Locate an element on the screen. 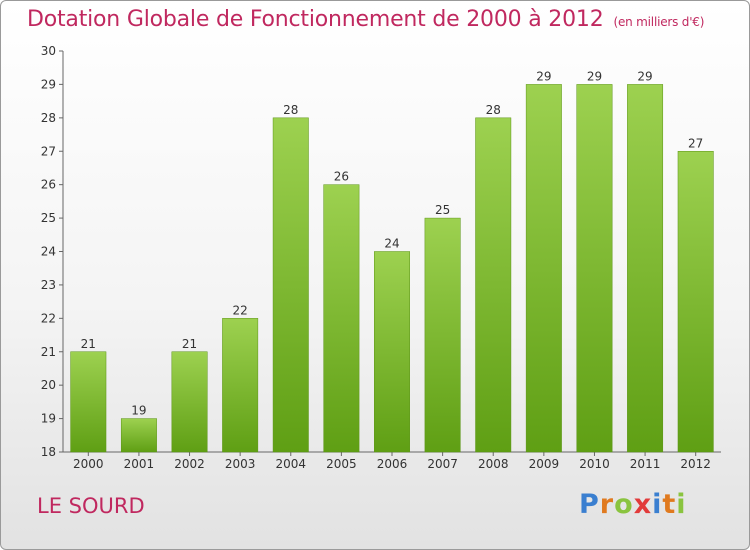 The image size is (750, 550). x-tick-label: 2009 is located at coordinates (544, 464).